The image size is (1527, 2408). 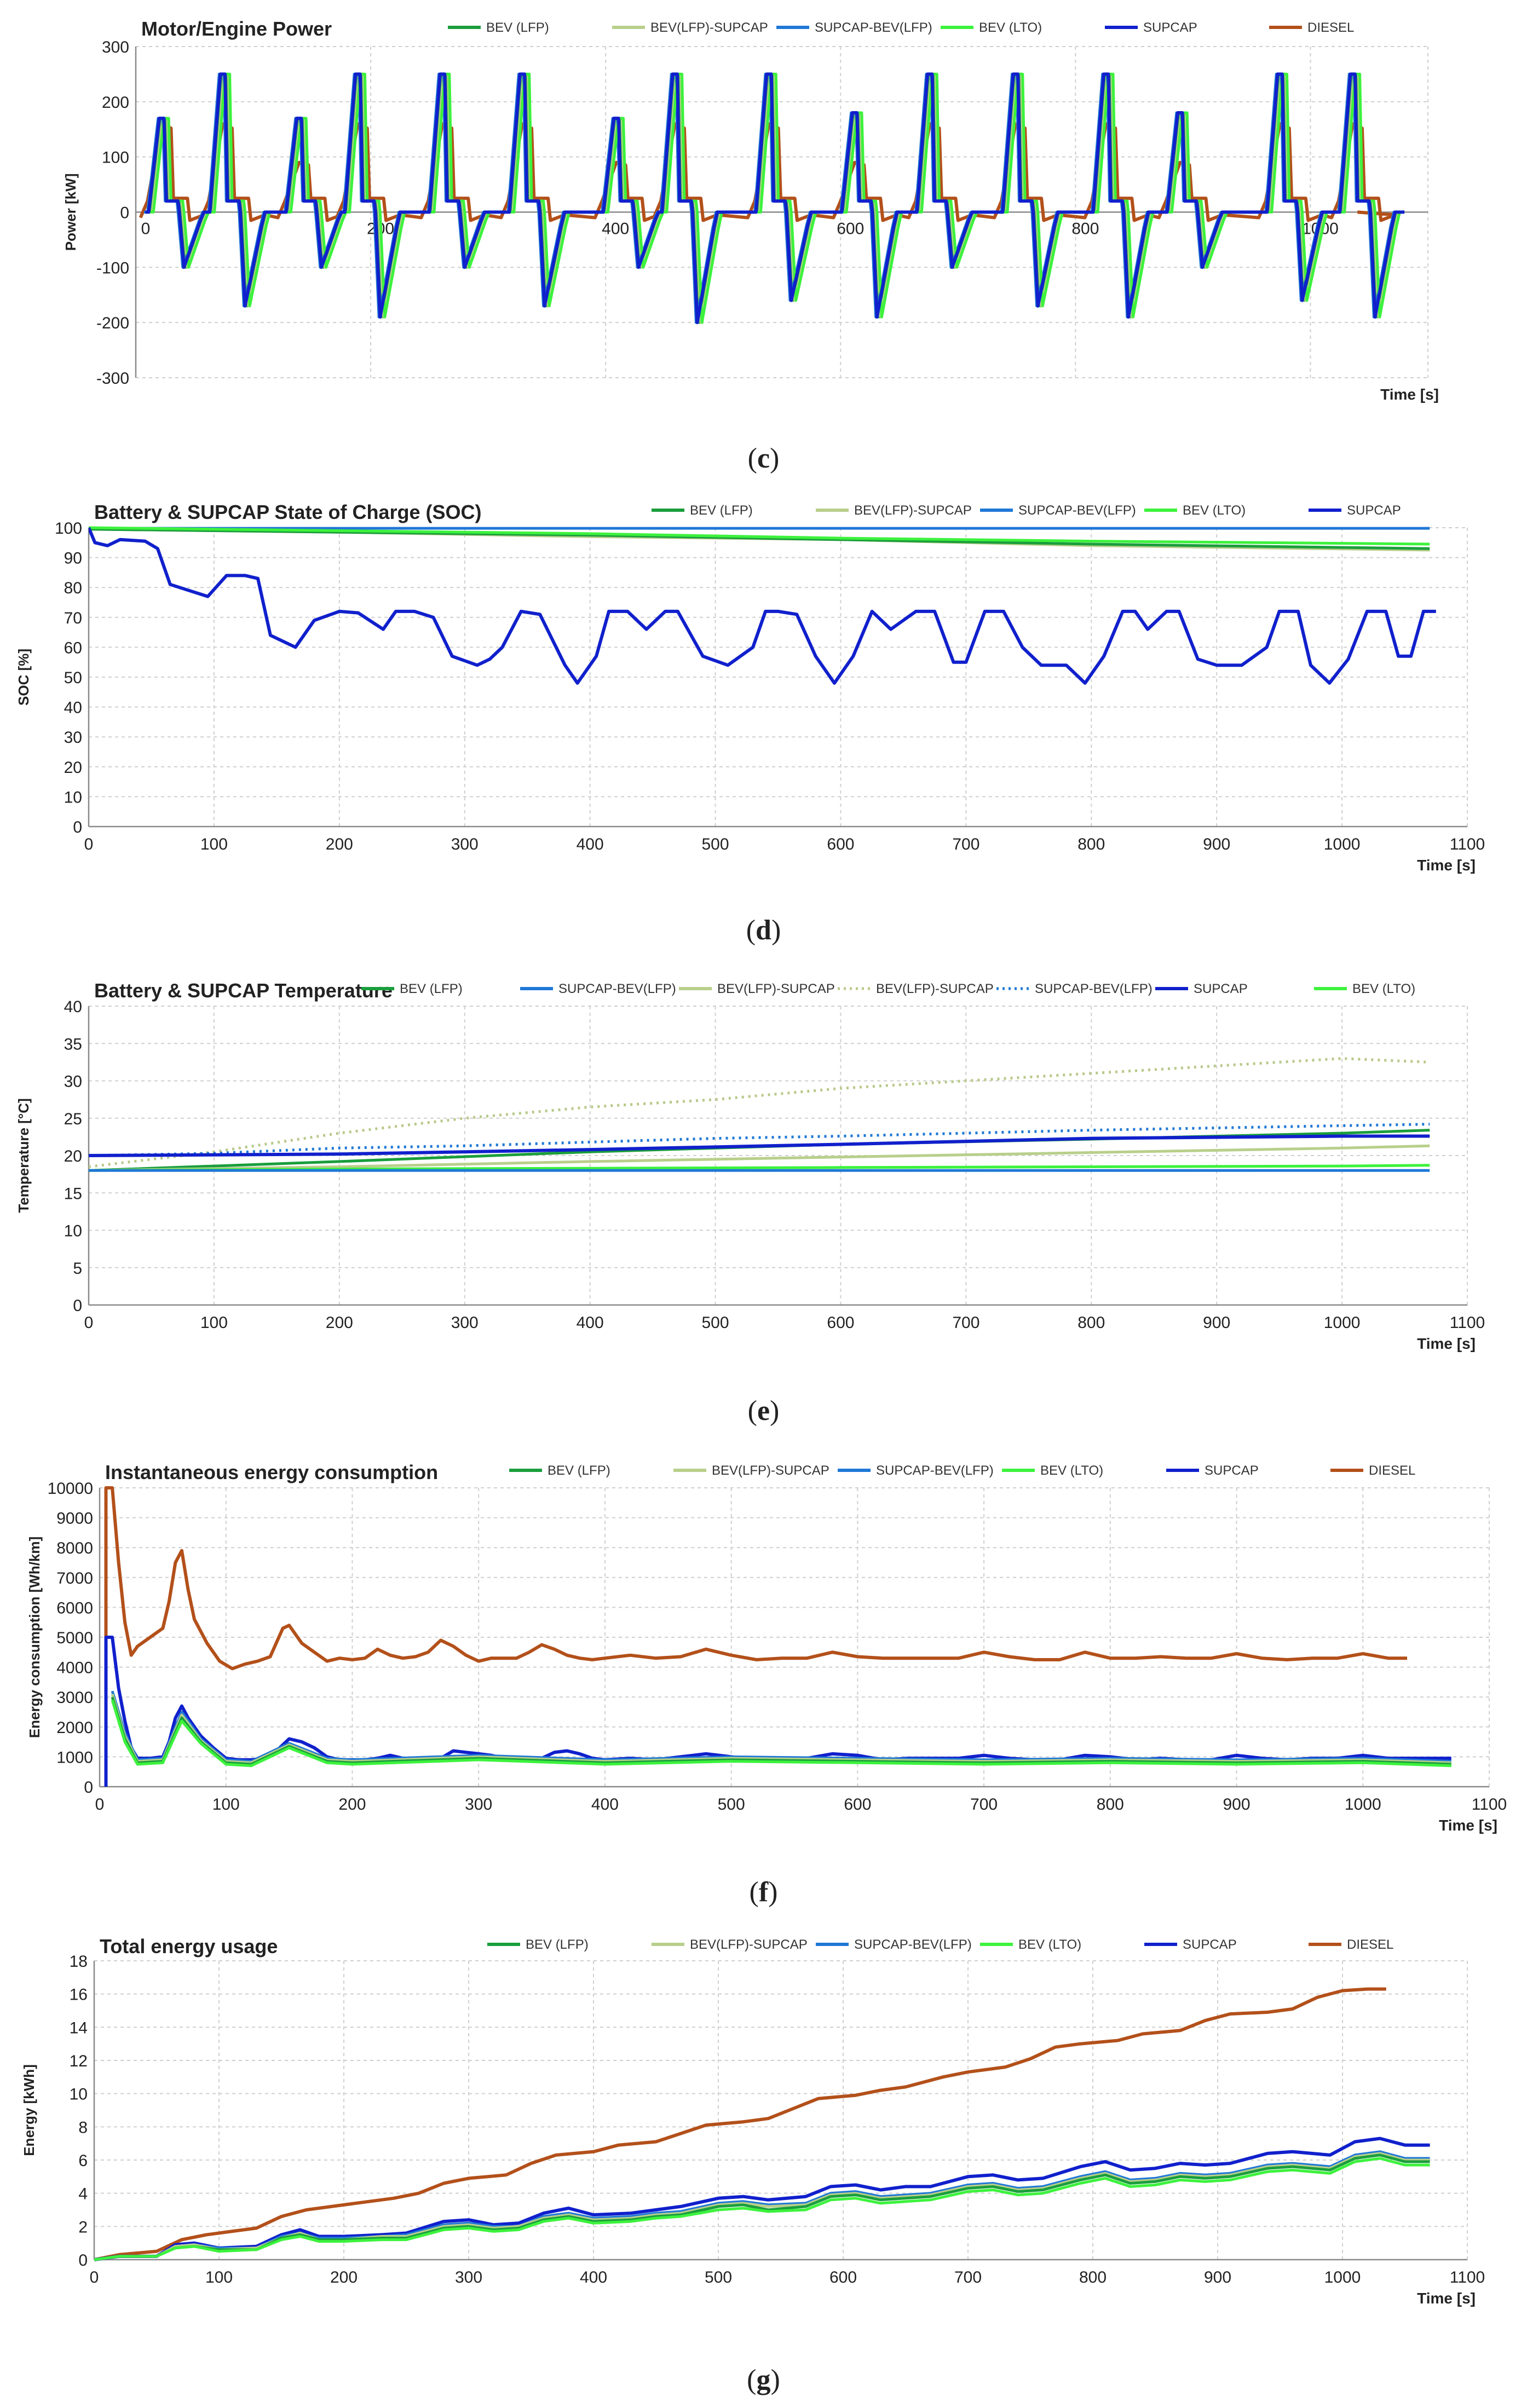 I want to click on series-line-supcap, so click(x=775, y=199).